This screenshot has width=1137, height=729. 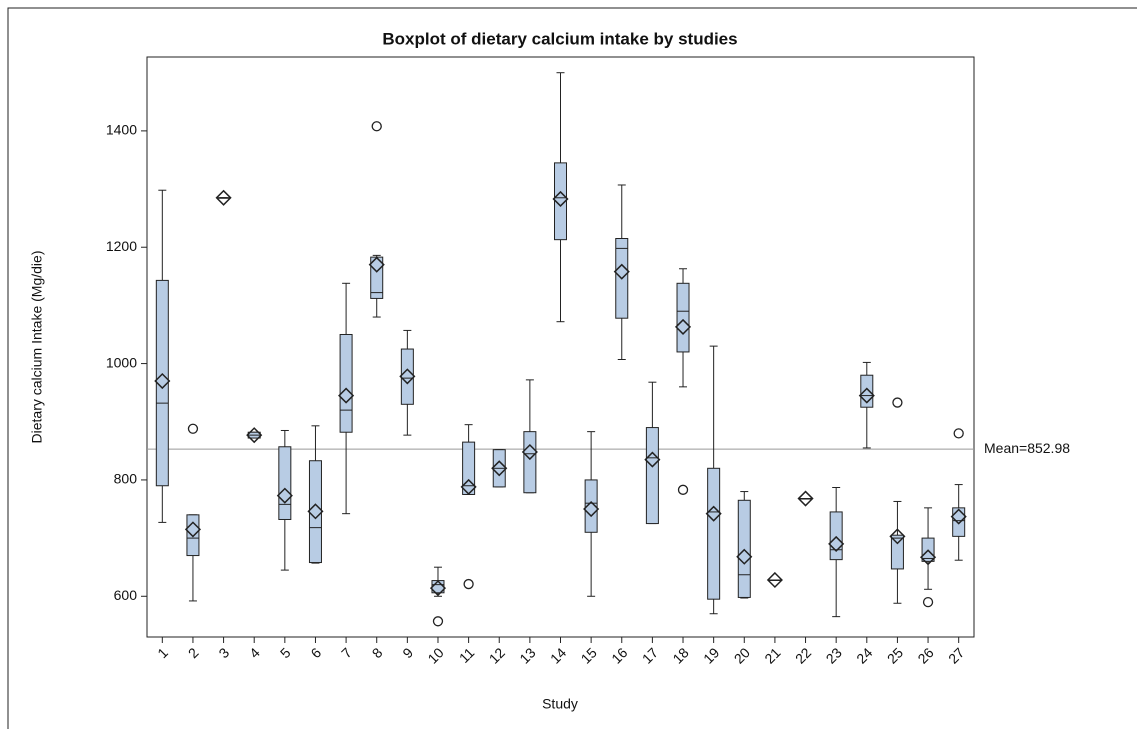 What do you see at coordinates (742, 655) in the screenshot?
I see `x-tick-label: 20` at bounding box center [742, 655].